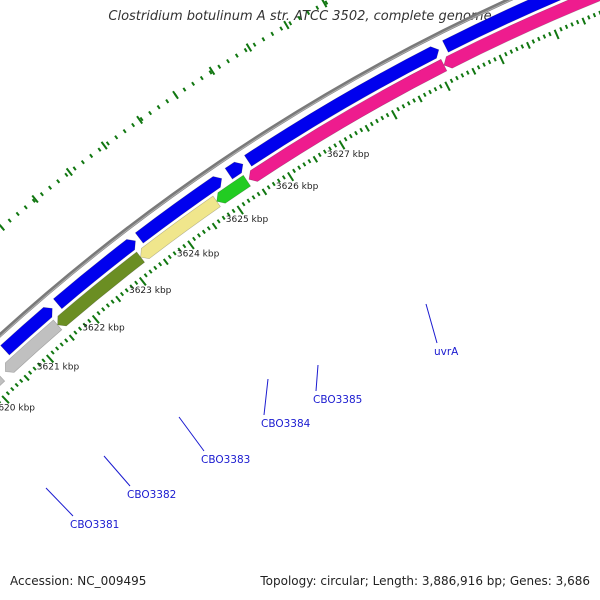 This screenshot has height=600, width=600. Describe the element at coordinates (247, 220) in the screenshot. I see `tick-label: 3625 kbp` at that location.